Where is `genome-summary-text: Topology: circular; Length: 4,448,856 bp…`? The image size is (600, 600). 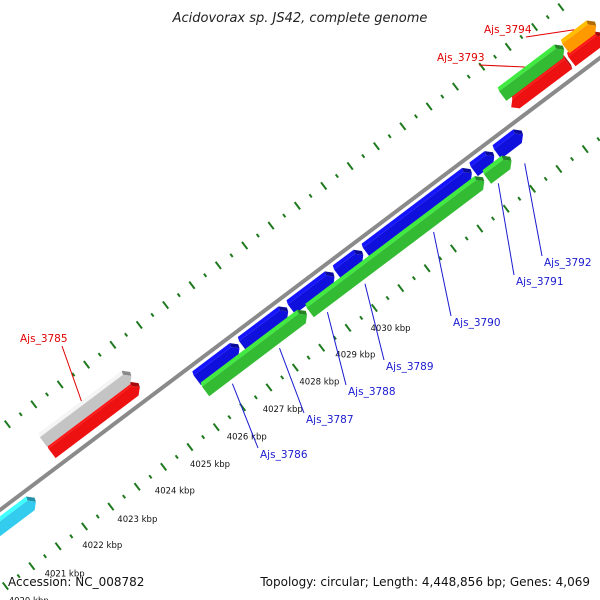 genome-summary-text: Topology: circular; Length: 4,448,856 bp… is located at coordinates (424, 582).